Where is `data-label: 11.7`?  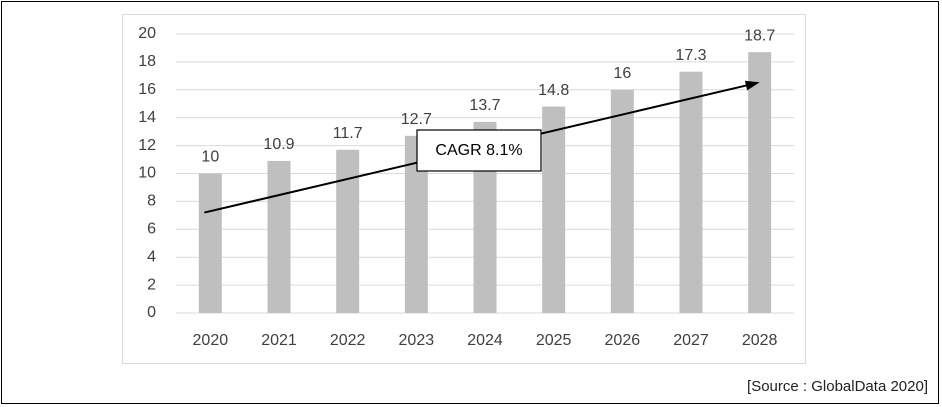 data-label: 11.7 is located at coordinates (348, 133).